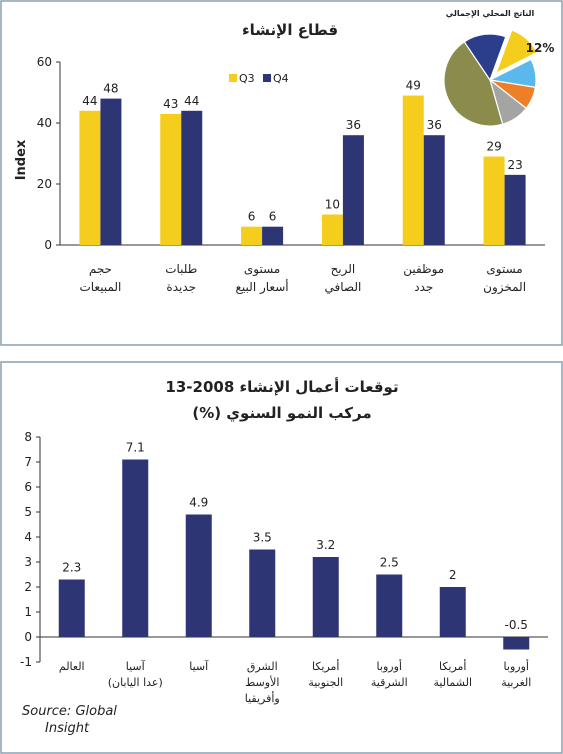 This screenshot has width=563, height=754. I want to click on bottom-chart-category-label: وأفريقيا, so click(262, 698).